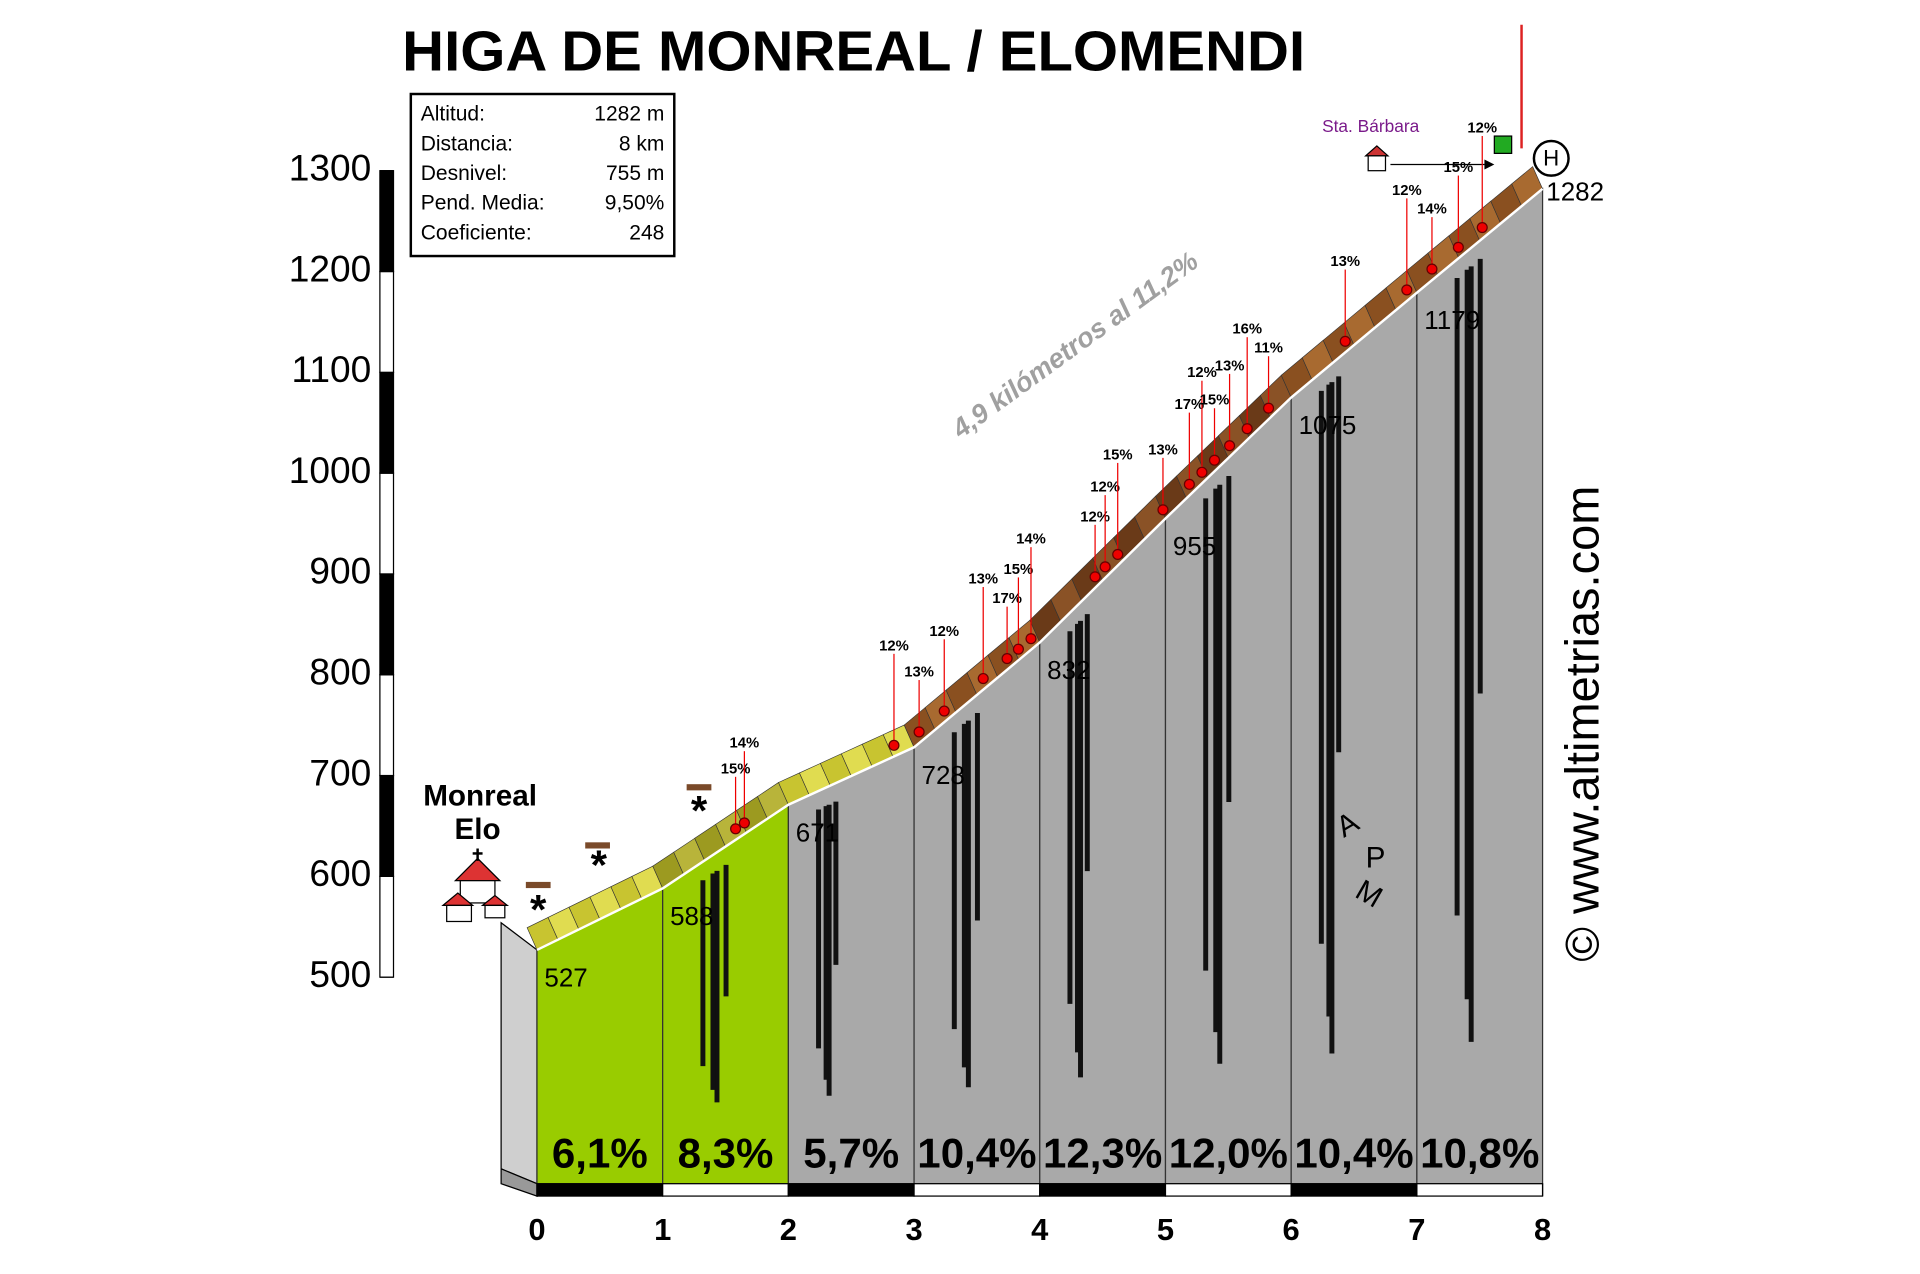  What do you see at coordinates (629, 114) in the screenshot?
I see `info-value: 1282 m` at bounding box center [629, 114].